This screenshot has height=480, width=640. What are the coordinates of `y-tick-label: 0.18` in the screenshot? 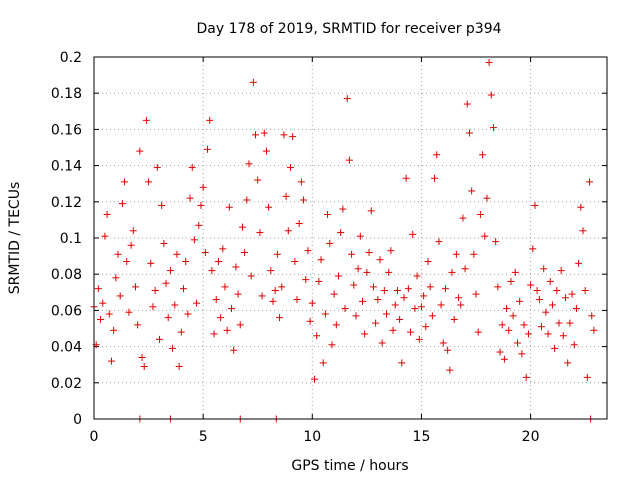 It's located at (66, 94).